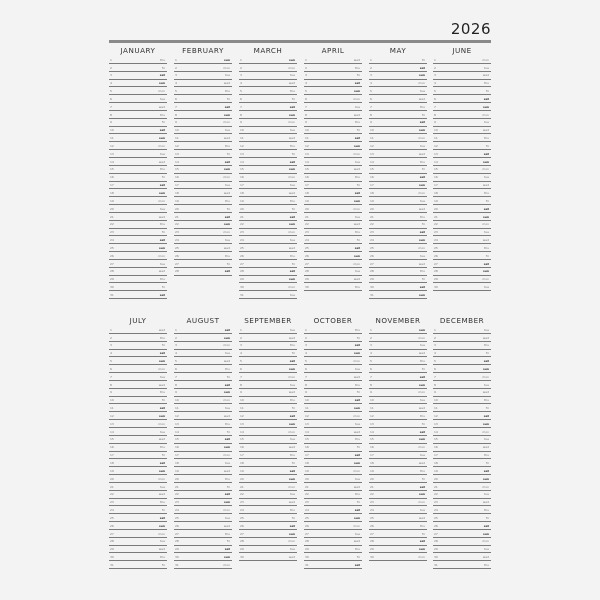 The image size is (600, 600). What do you see at coordinates (398, 542) in the screenshot?
I see `day-row: 28 sat` at bounding box center [398, 542].